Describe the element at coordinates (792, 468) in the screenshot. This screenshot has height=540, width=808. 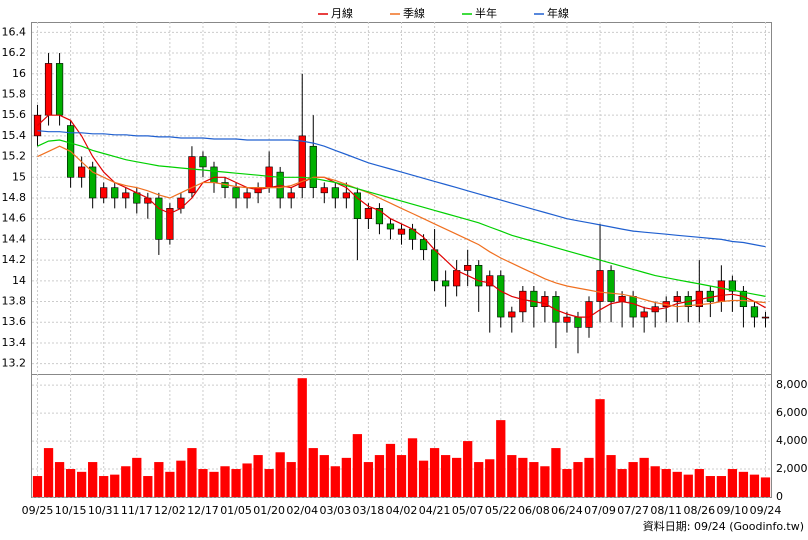
I see `volume-tick-label: 2,000` at that location.